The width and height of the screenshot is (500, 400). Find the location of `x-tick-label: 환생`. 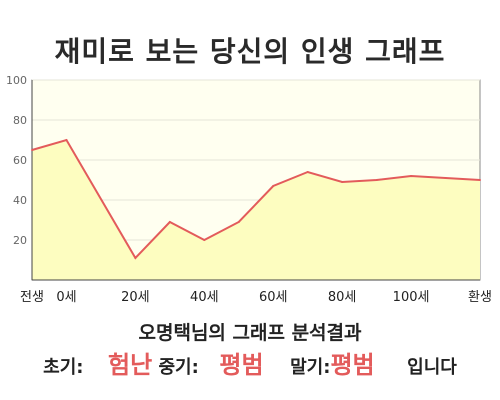

x-tick-label: 환생 is located at coordinates (480, 297).